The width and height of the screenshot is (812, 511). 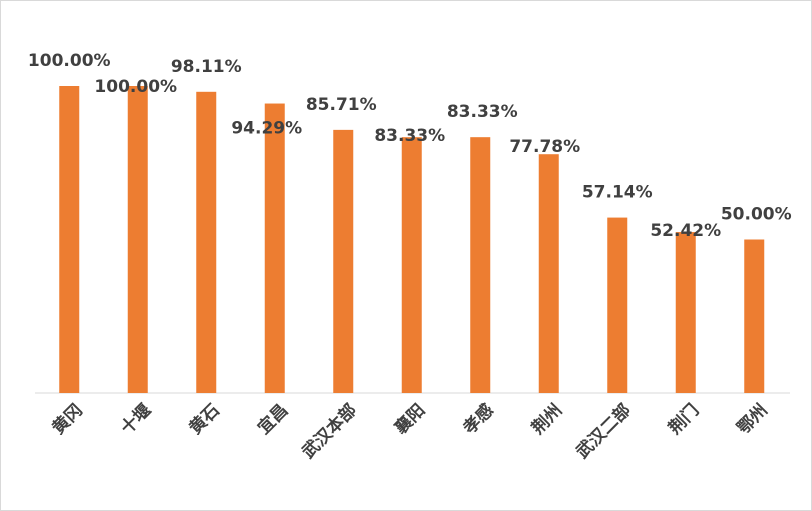 What do you see at coordinates (617, 193) in the screenshot?
I see `data-label-8: 57.14%` at bounding box center [617, 193].